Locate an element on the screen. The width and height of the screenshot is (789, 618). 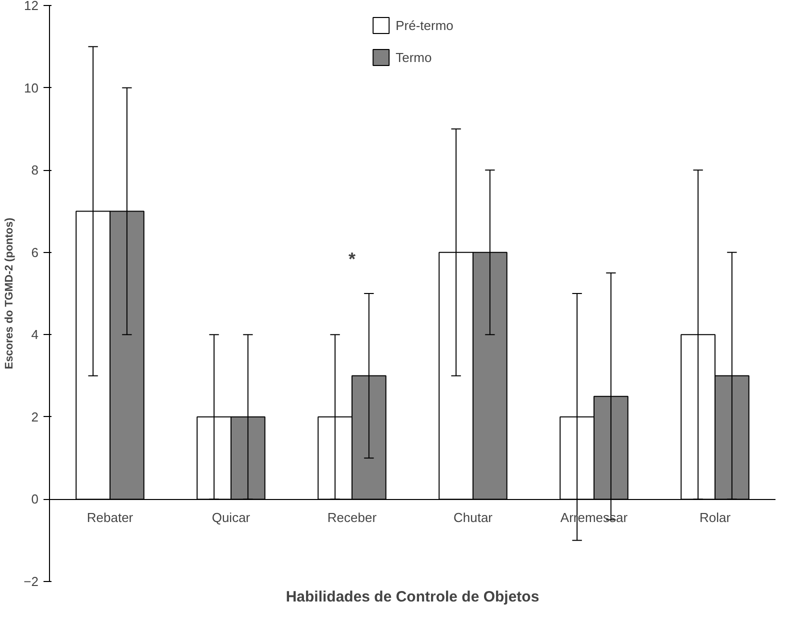
annotation: * is located at coordinates (352, 258).